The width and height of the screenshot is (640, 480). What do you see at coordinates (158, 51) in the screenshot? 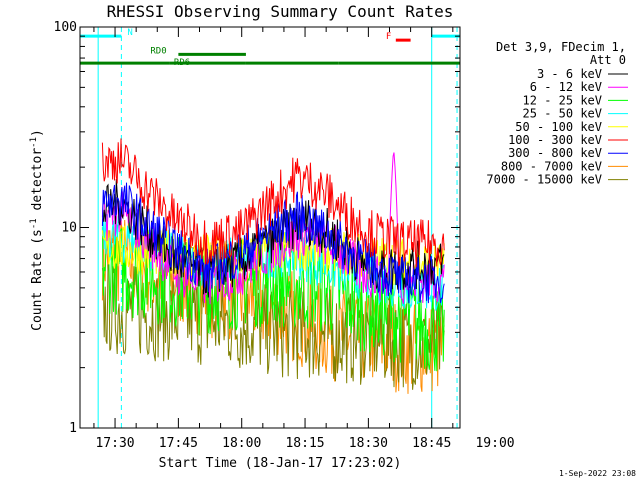
I see `annotation-label: RD0` at bounding box center [158, 51].